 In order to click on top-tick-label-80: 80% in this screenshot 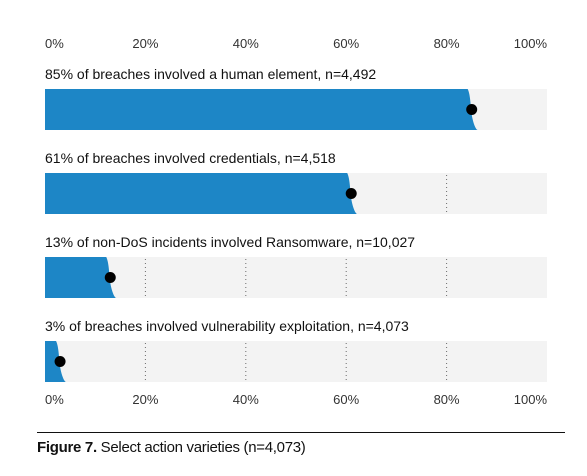, I will do `click(447, 43)`.